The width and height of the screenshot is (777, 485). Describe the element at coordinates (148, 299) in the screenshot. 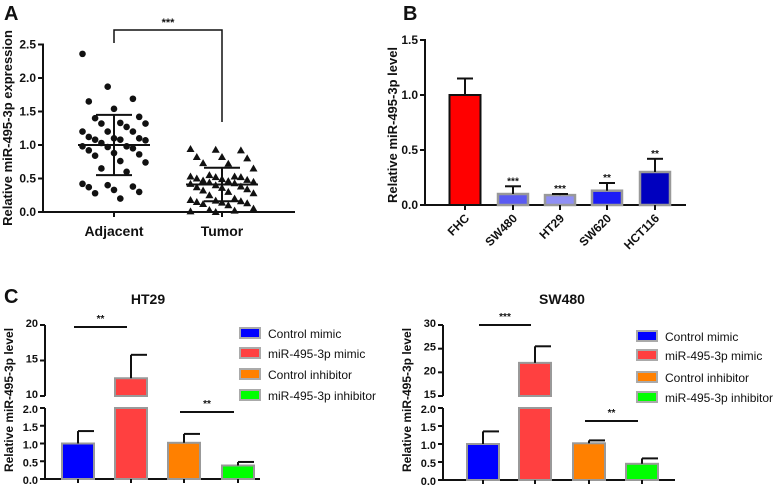

I see `chart-title: HT29` at that location.